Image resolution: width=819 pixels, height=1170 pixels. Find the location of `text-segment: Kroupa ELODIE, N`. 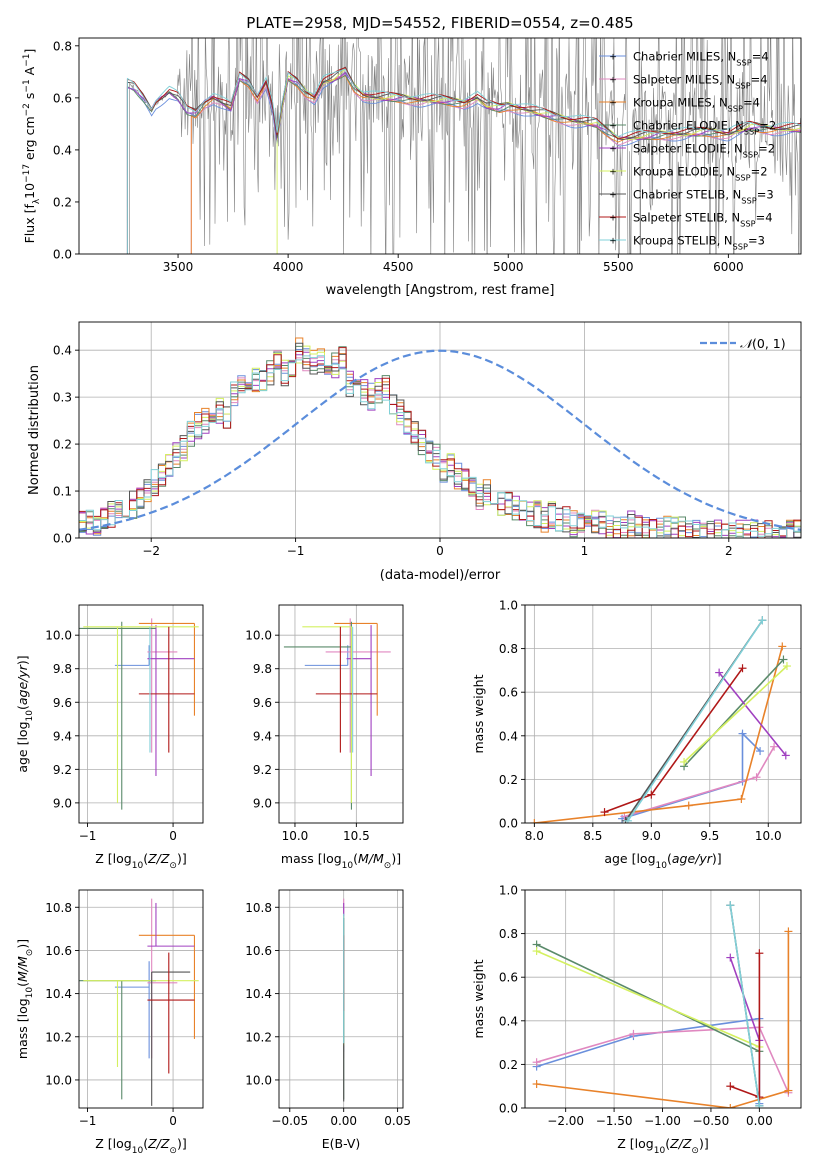

text-segment: Kroupa ELODIE, N is located at coordinates (684, 172).